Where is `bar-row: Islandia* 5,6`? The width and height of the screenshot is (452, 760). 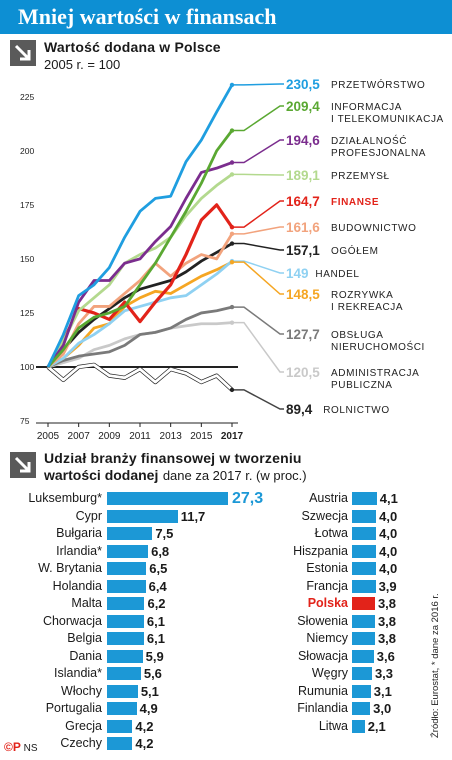
bar-row: Islandia* 5,6 is located at coordinates (226, 674).